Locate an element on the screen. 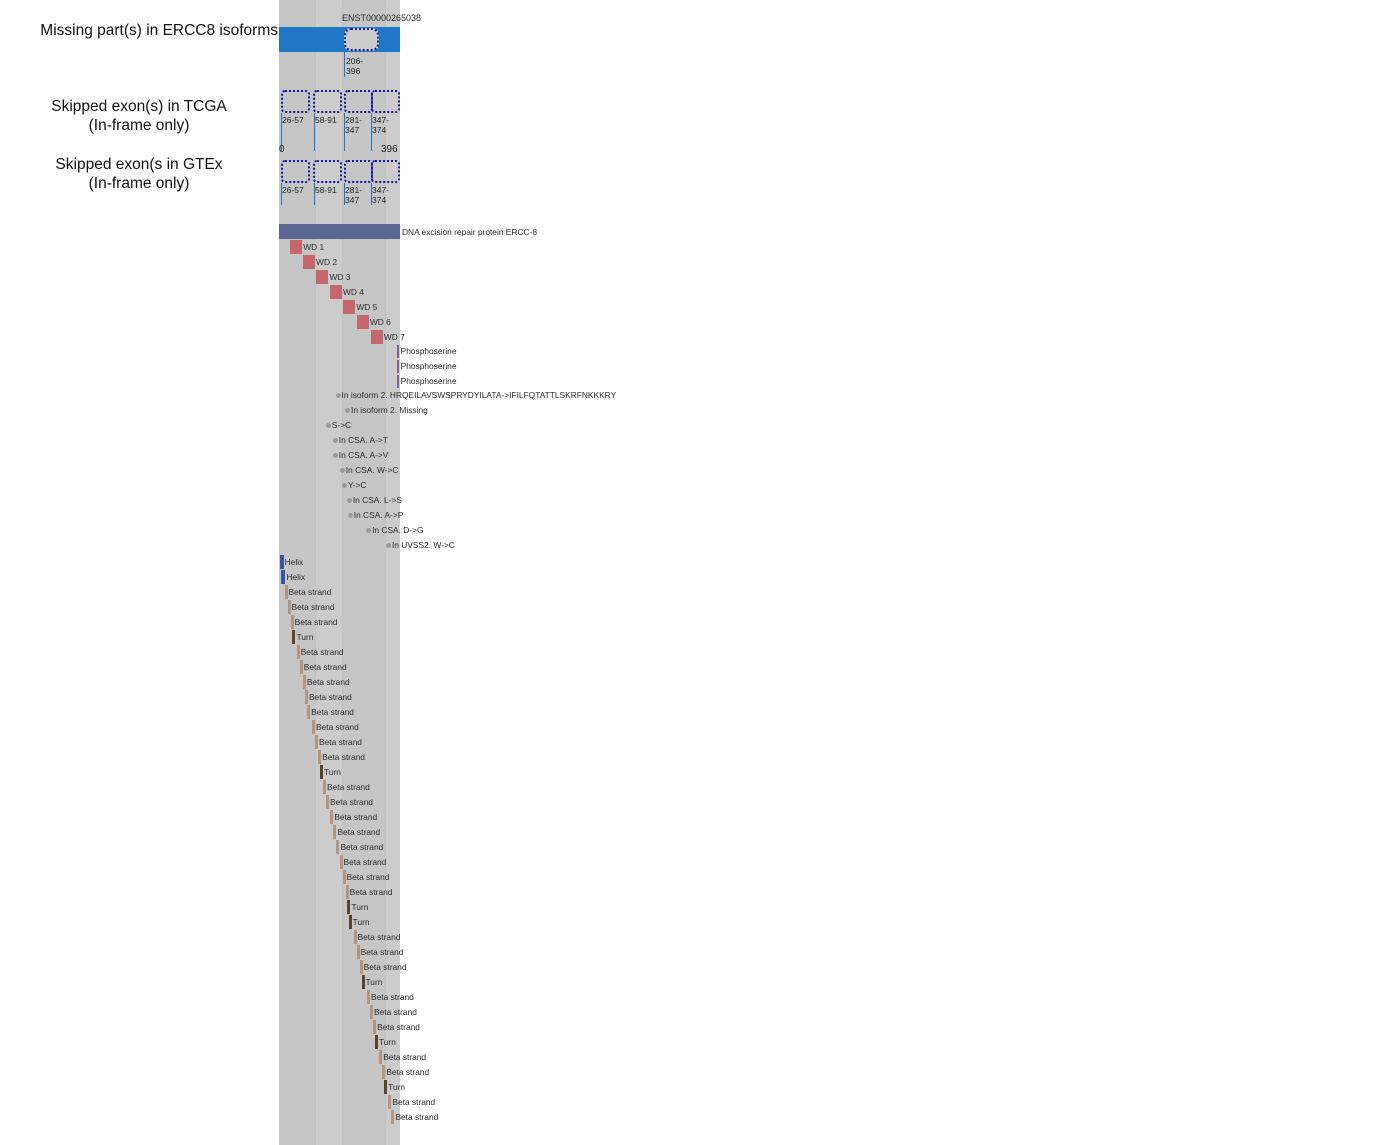  gtex-exon-label-1: 26-57 is located at coordinates (293, 190).